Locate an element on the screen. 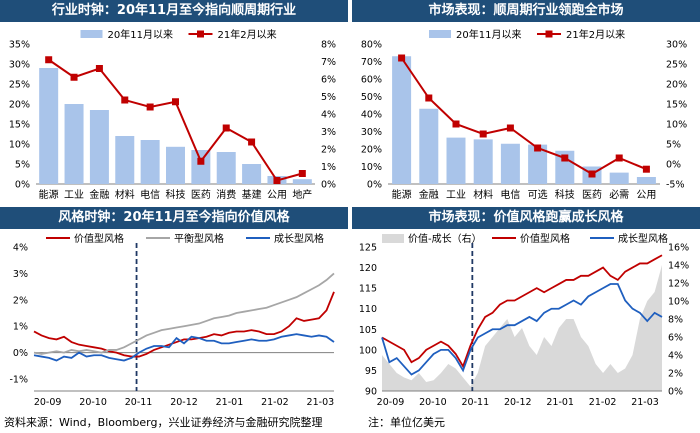 The image size is (700, 433). y-left-tick-label: 110 is located at coordinates (368, 309).